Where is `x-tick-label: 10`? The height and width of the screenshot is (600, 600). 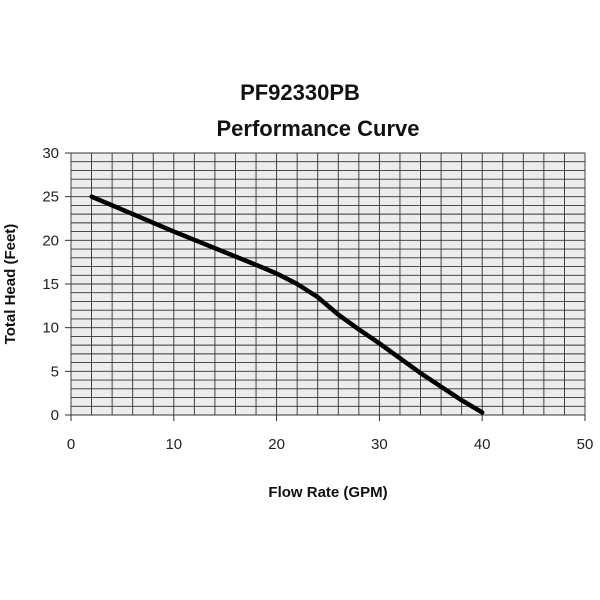 x-tick-label: 10 is located at coordinates (173, 444).